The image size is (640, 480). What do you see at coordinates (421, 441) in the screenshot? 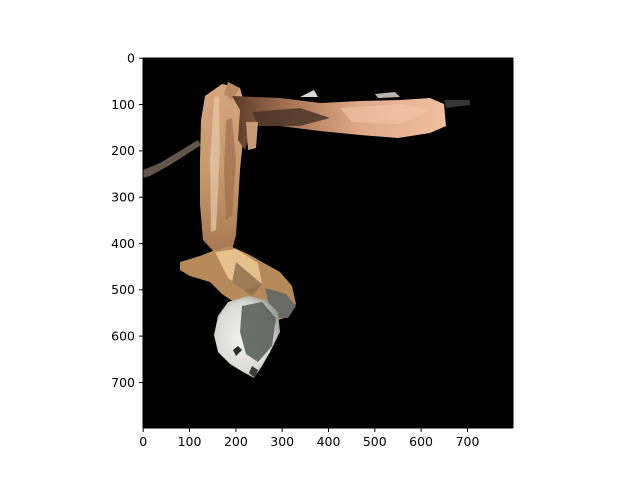
I see `x-tick-label: 600` at bounding box center [421, 441].